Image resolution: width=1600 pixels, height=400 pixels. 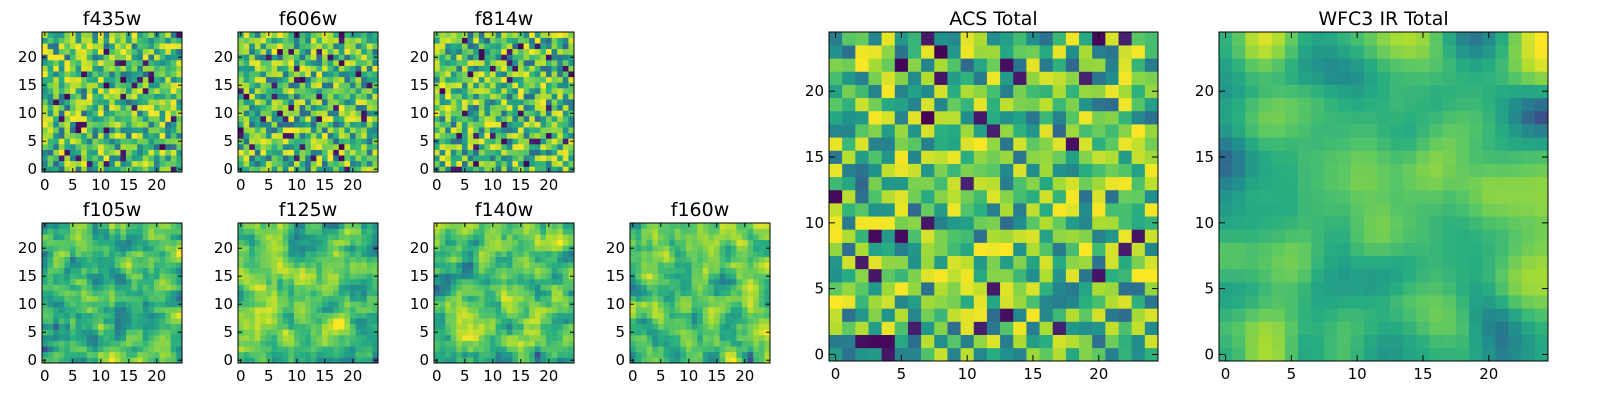 What do you see at coordinates (615, 248) in the screenshot?
I see `y-tick-label: 20` at bounding box center [615, 248].